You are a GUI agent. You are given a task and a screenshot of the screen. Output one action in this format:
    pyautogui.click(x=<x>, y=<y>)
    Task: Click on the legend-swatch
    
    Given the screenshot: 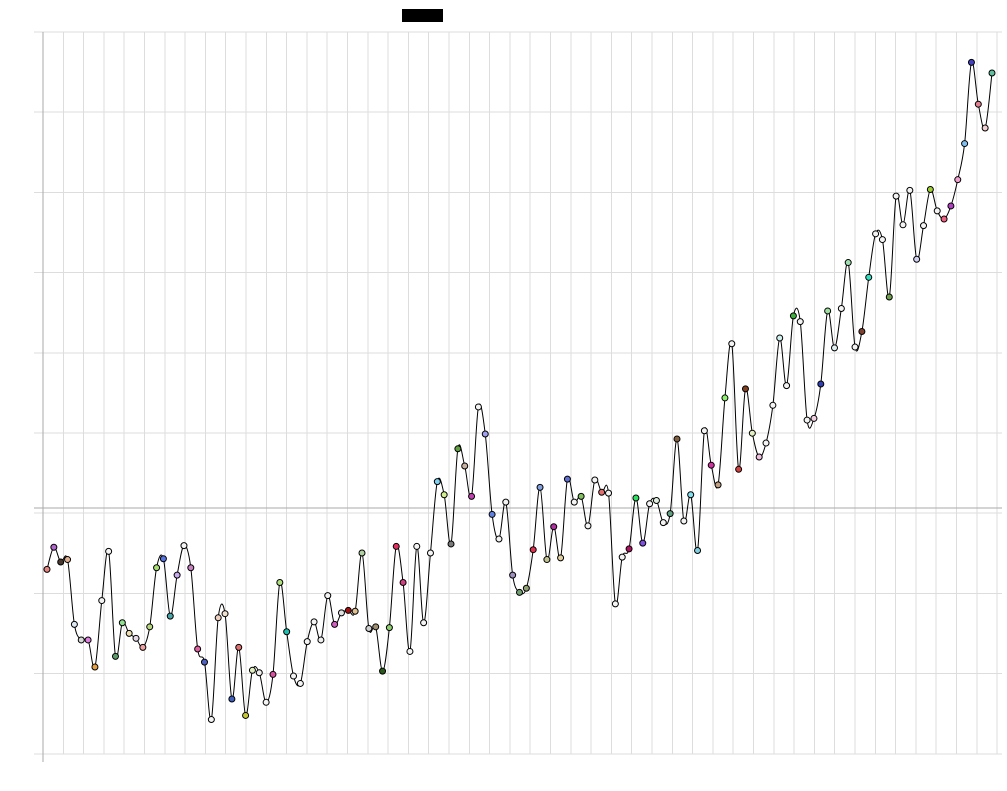 What is the action you would take?
    pyautogui.click(x=422, y=15)
    